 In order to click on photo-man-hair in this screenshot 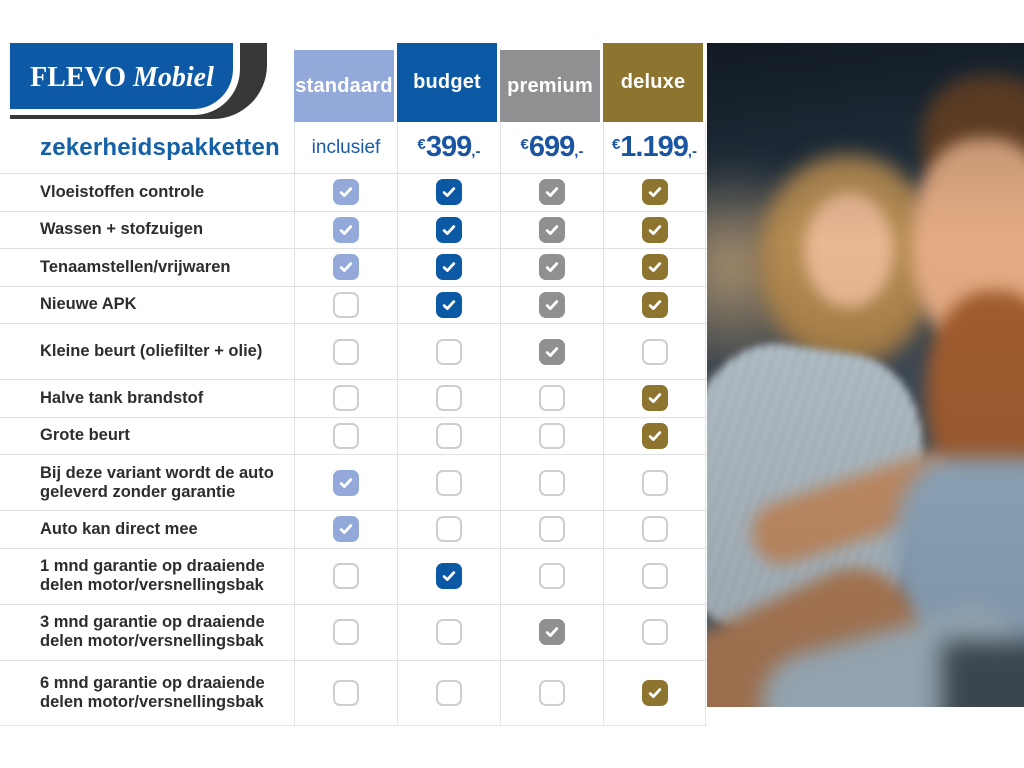, I will do `click(973, 142)`.